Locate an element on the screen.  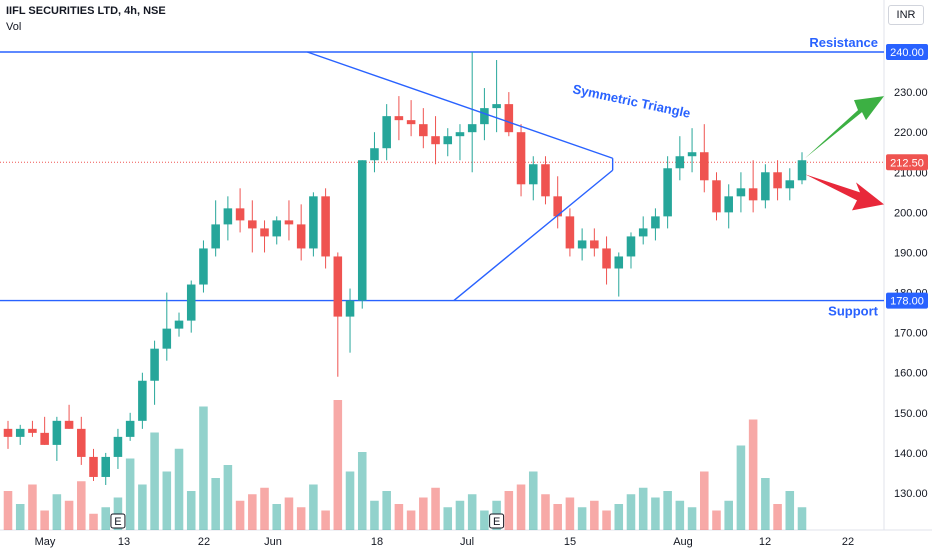
triangle-lower-trendline is located at coordinates (533, 235).